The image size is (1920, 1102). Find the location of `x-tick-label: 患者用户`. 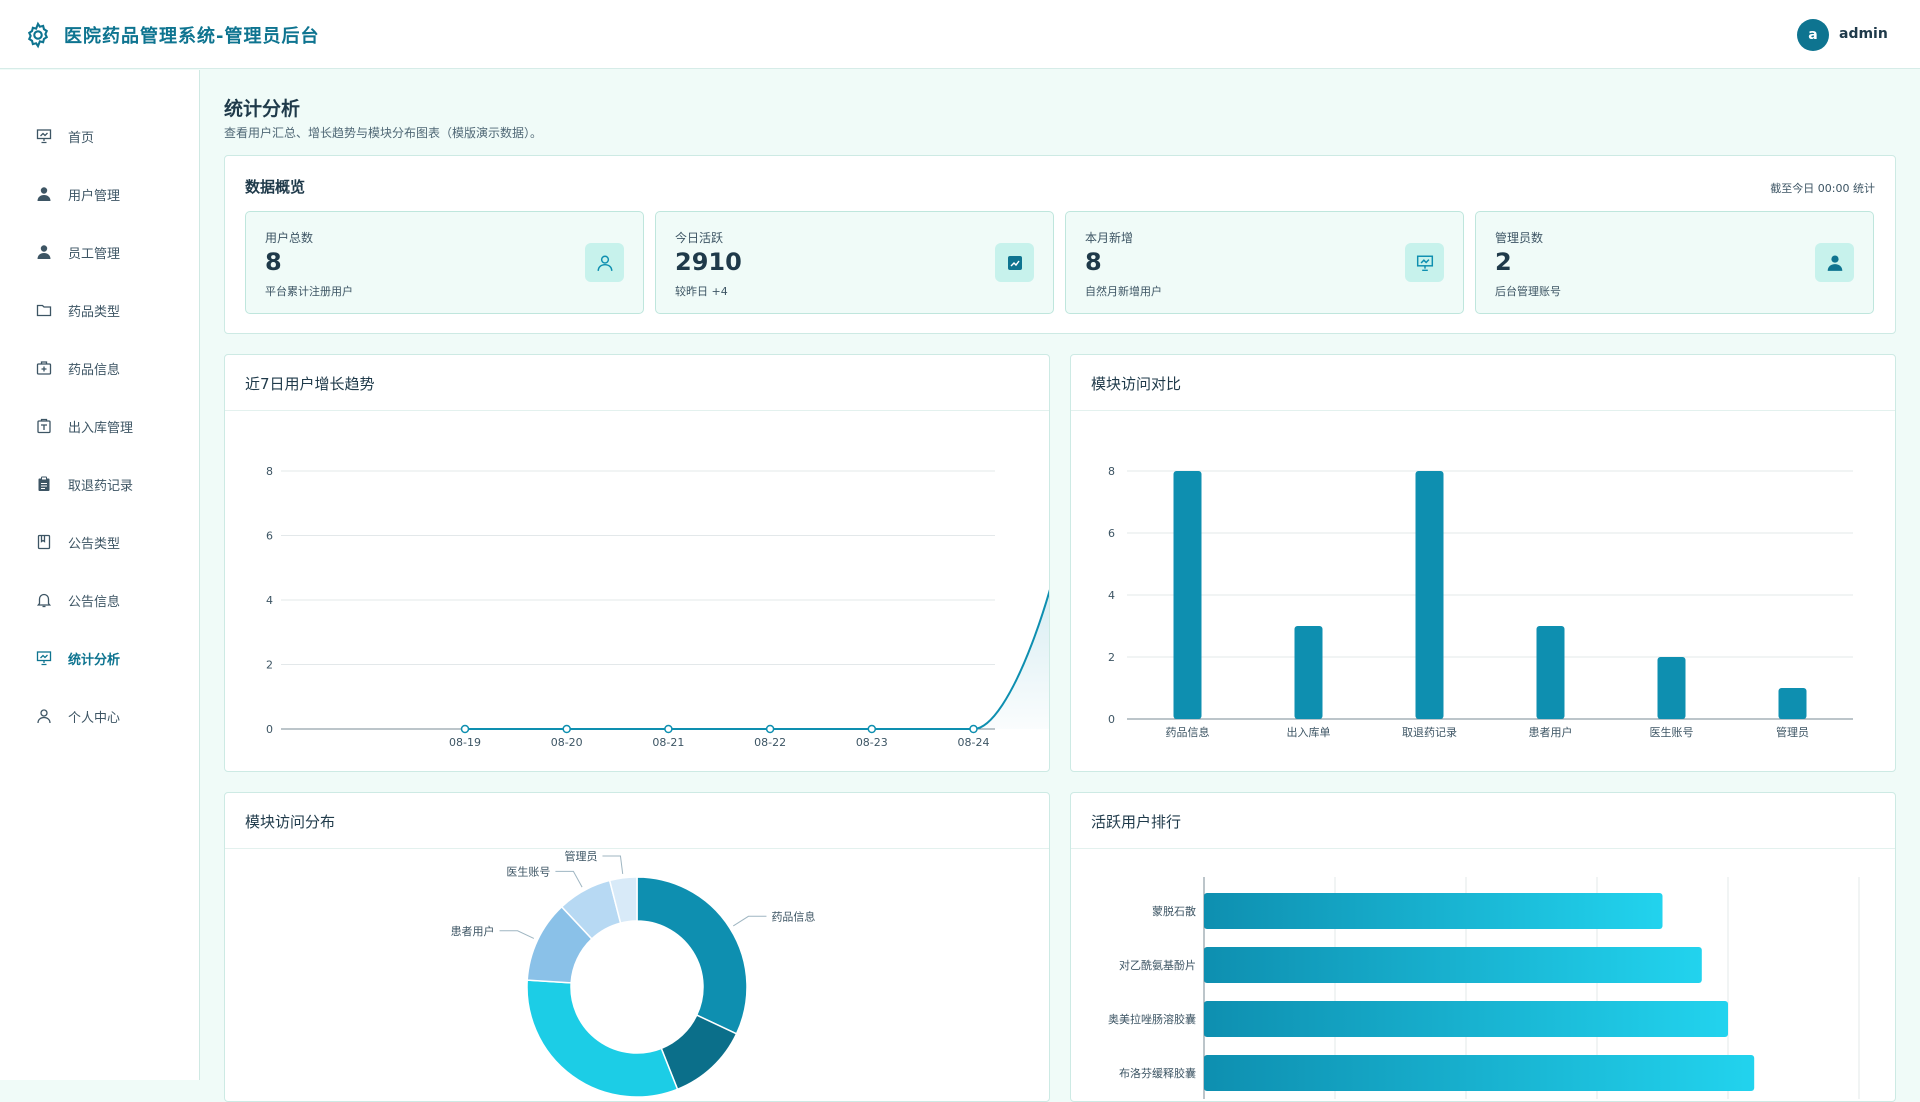

x-tick-label: 患者用户 is located at coordinates (1551, 732).